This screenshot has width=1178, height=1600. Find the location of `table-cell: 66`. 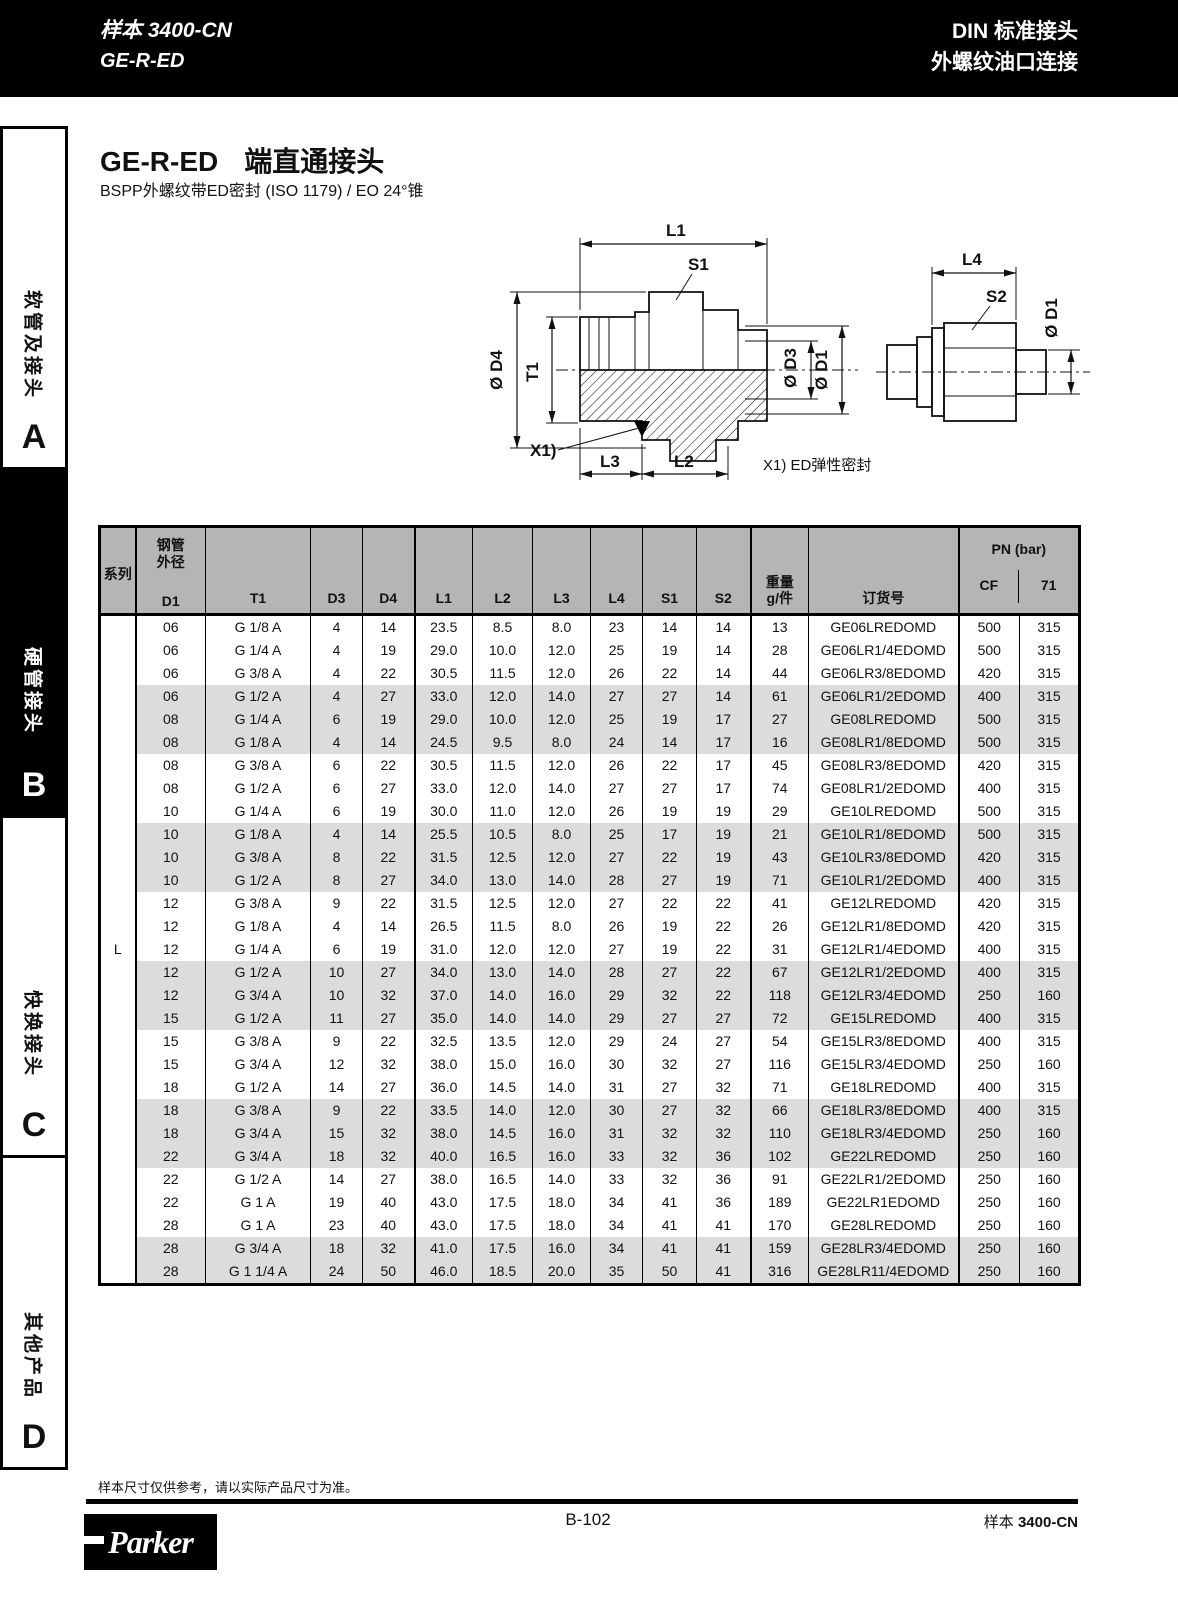

table-cell: 66 is located at coordinates (779, 1110).